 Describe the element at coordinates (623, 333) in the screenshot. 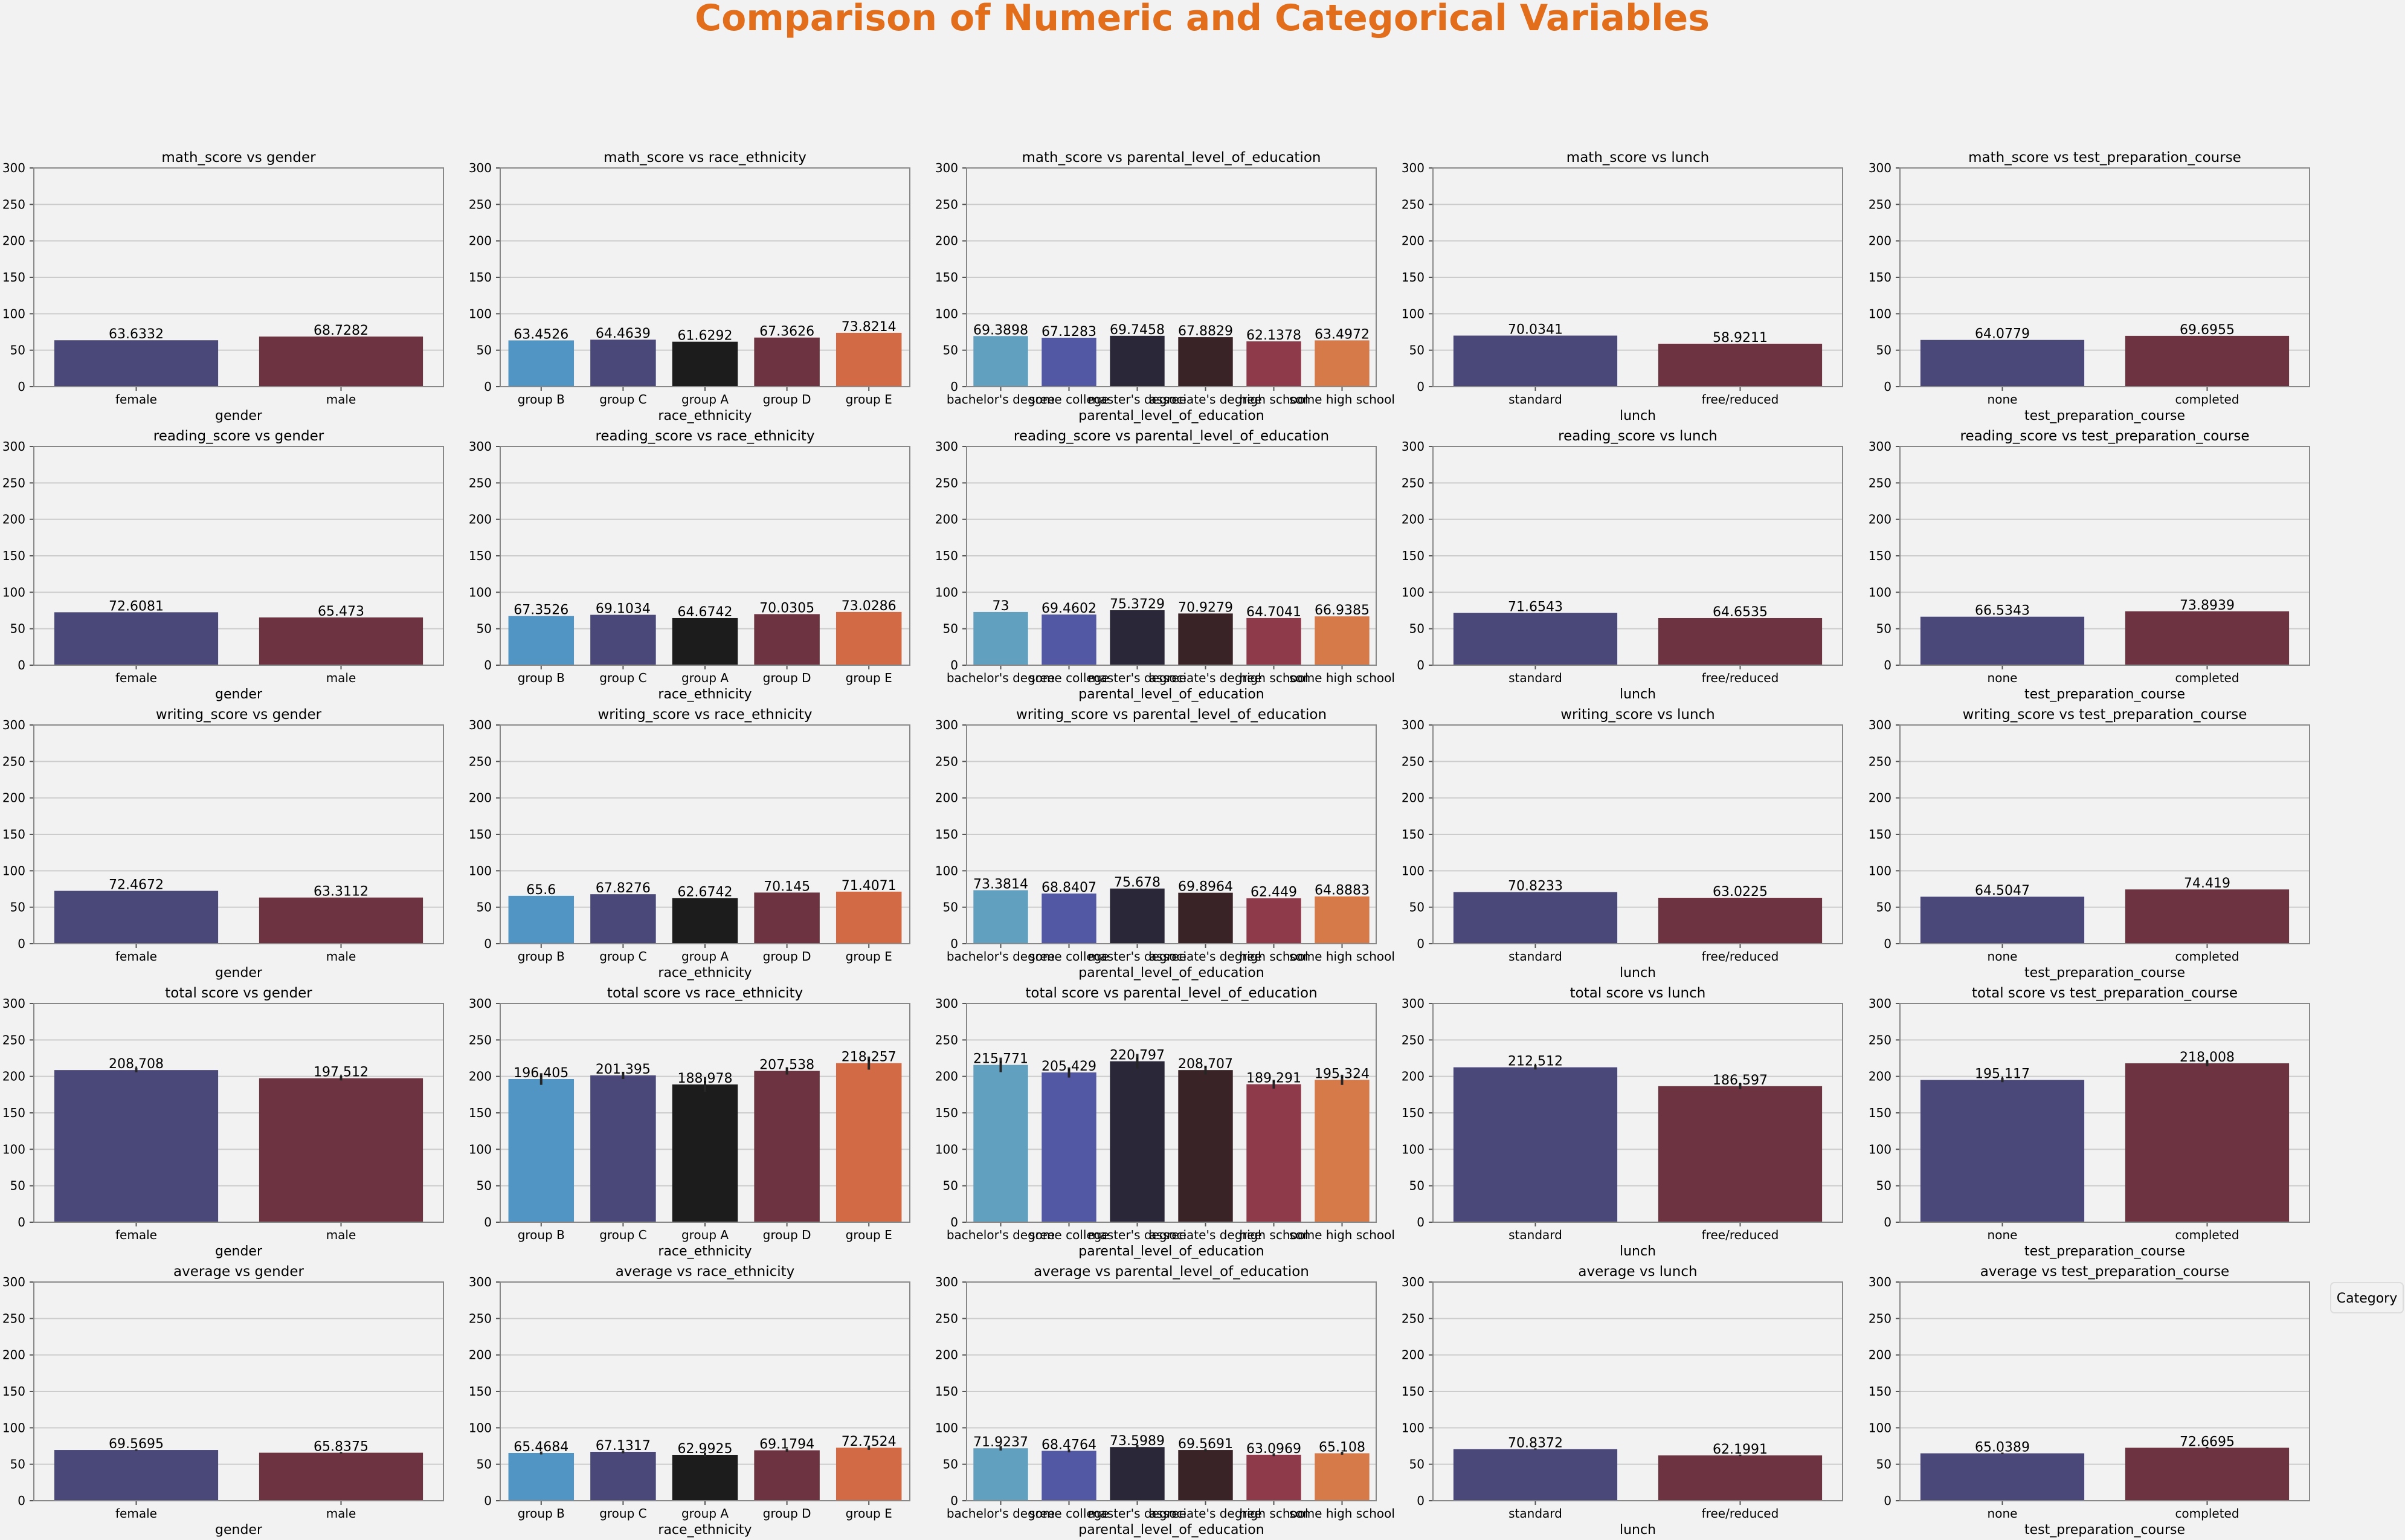

I see `bar-value-label: 64.4639` at that location.